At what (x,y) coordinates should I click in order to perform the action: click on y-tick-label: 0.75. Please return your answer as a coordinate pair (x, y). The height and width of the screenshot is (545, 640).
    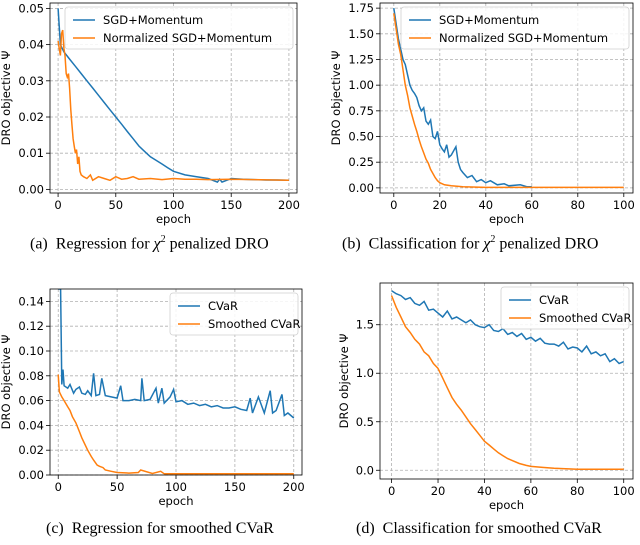
    Looking at the image, I should click on (361, 111).